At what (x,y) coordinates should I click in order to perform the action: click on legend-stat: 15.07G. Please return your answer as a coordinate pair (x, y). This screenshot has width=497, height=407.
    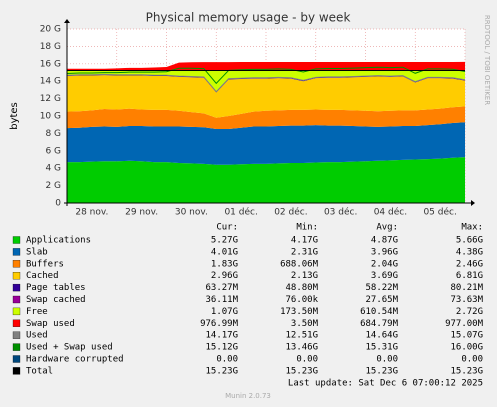
    Looking at the image, I should click on (466, 336).